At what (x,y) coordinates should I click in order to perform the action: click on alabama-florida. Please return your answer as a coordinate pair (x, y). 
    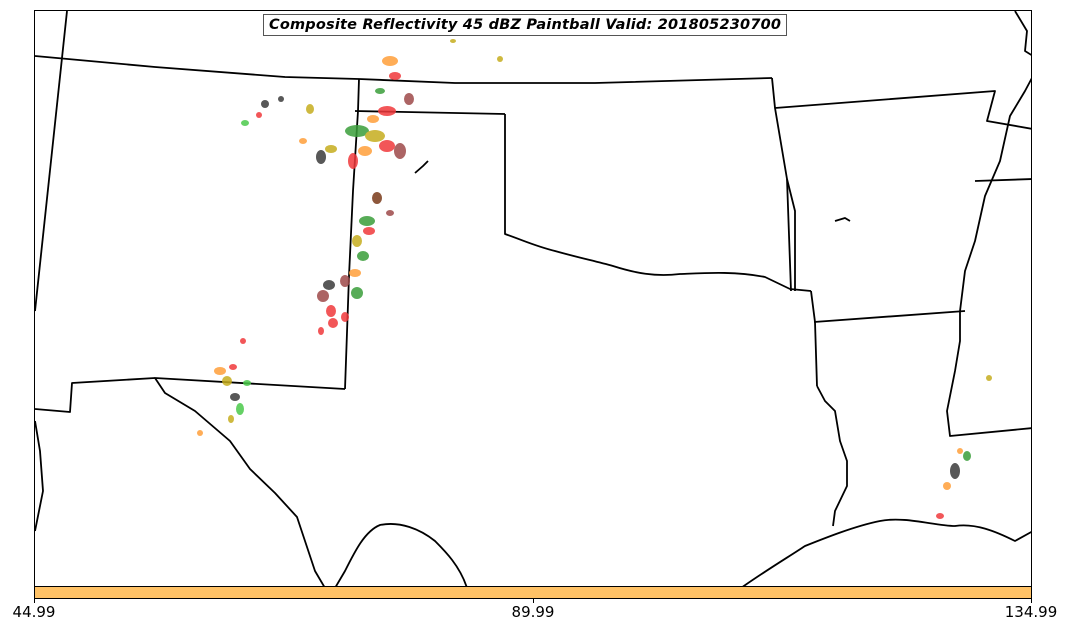
    Looking at the image, I should click on (1022, 33).